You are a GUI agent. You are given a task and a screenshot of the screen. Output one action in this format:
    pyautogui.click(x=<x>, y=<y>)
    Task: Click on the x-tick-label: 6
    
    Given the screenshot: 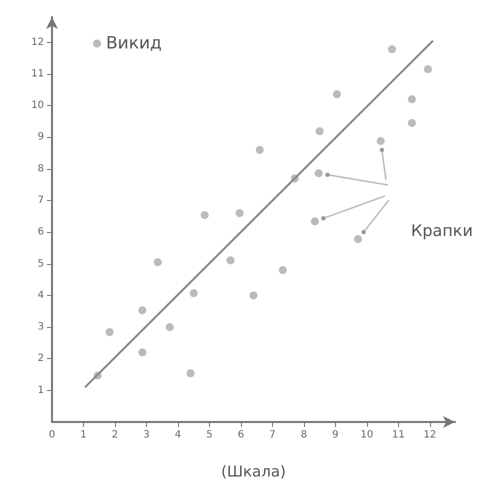 What is the action you would take?
    pyautogui.click(x=241, y=435)
    